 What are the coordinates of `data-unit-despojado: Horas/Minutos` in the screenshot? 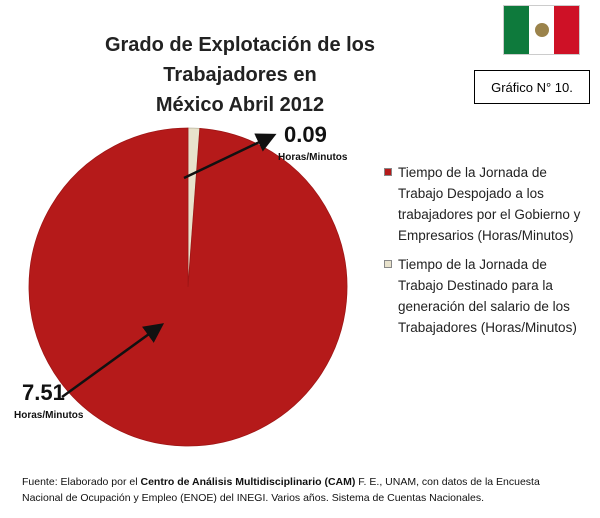 It's located at (49, 415).